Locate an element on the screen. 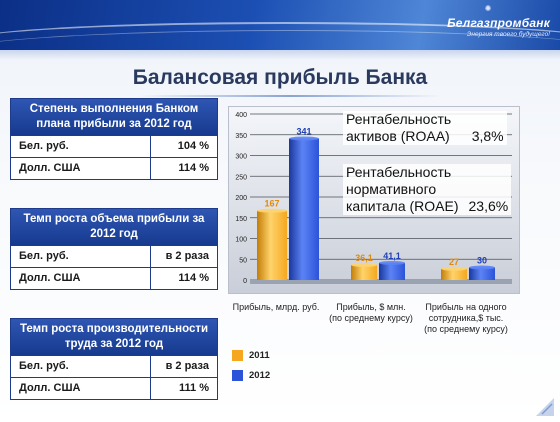  roaa-annotation: Рентабельность активов (ROAA) 3,8% is located at coordinates (425, 128).